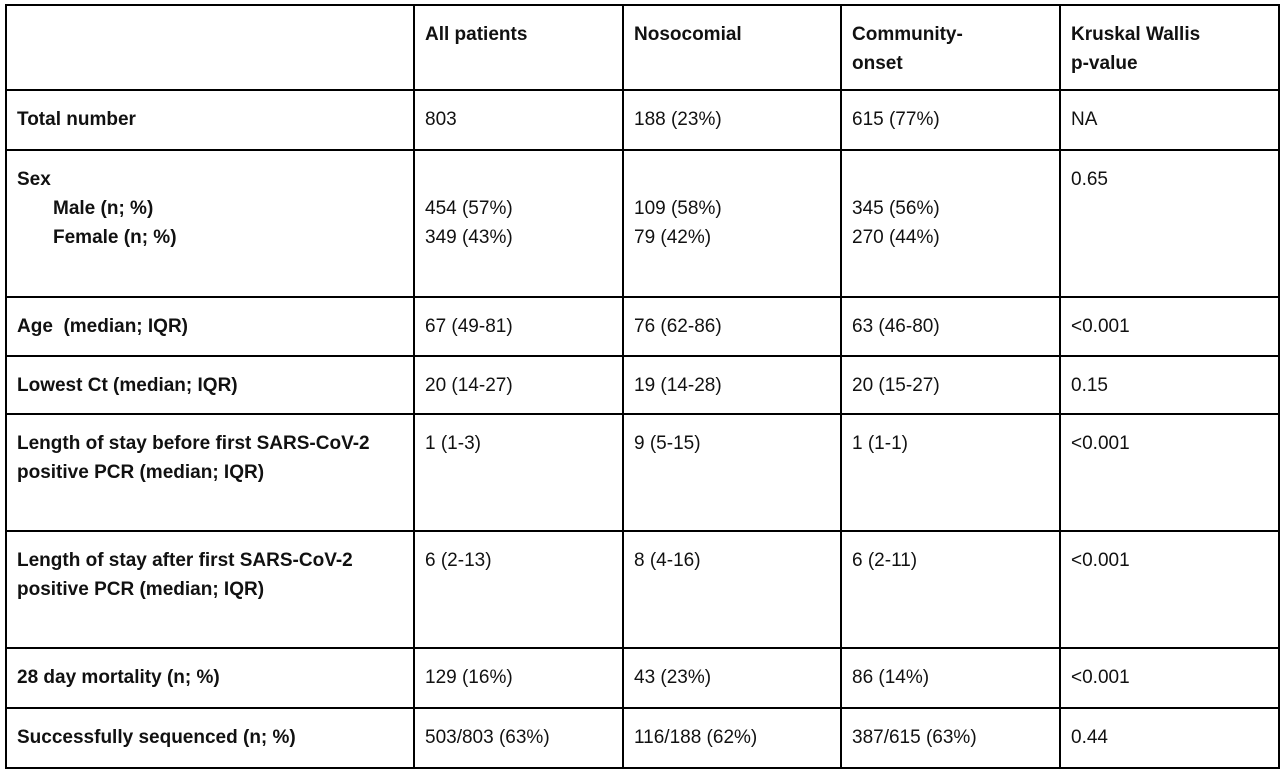 This screenshot has height=773, width=1280. What do you see at coordinates (896, 237) in the screenshot?
I see `cell-community-female: 270 (44%)` at bounding box center [896, 237].